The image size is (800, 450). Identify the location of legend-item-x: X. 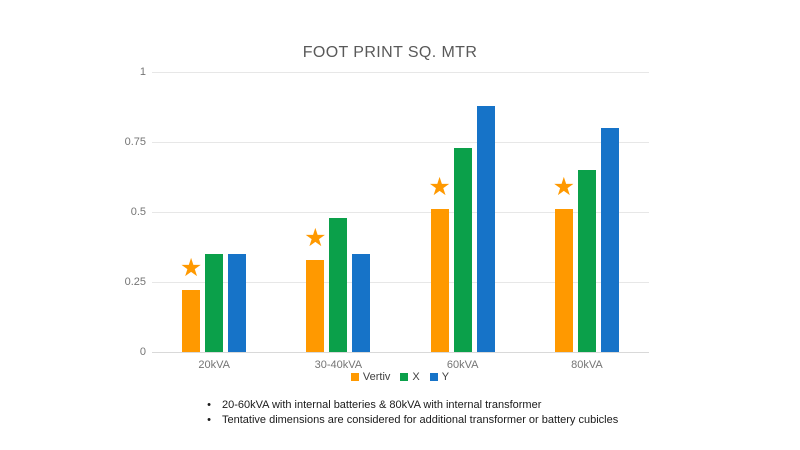
(410, 377).